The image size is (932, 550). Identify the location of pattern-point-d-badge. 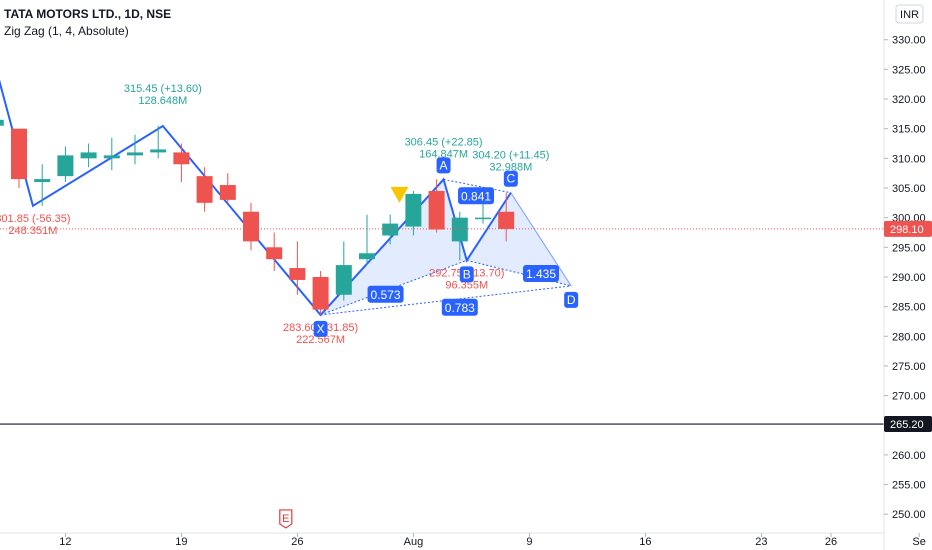
(571, 299).